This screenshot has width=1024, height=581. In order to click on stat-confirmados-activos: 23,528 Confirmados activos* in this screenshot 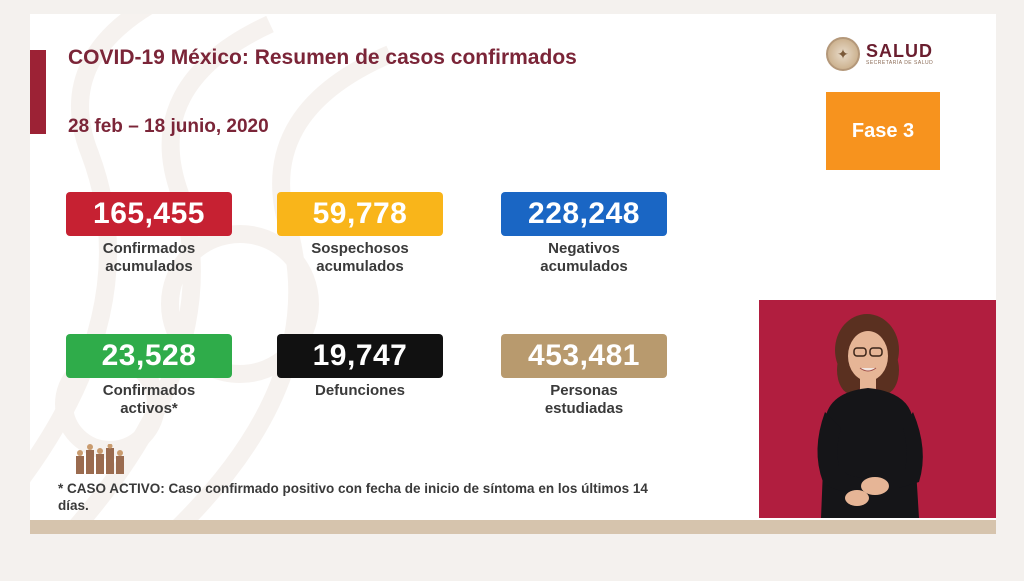, I will do `click(149, 376)`.